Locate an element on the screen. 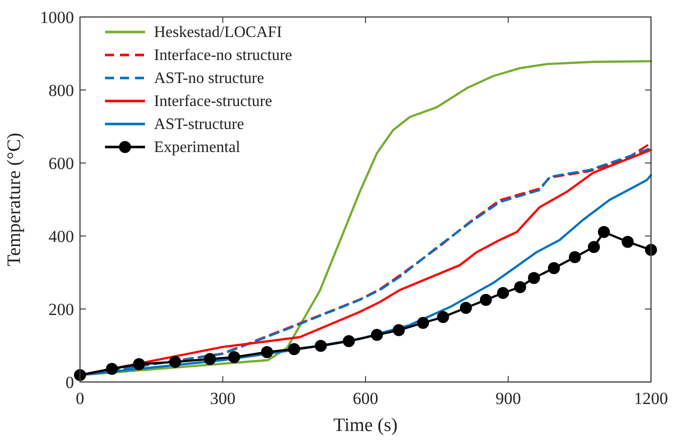  legend-label: Experimental is located at coordinates (197, 147).